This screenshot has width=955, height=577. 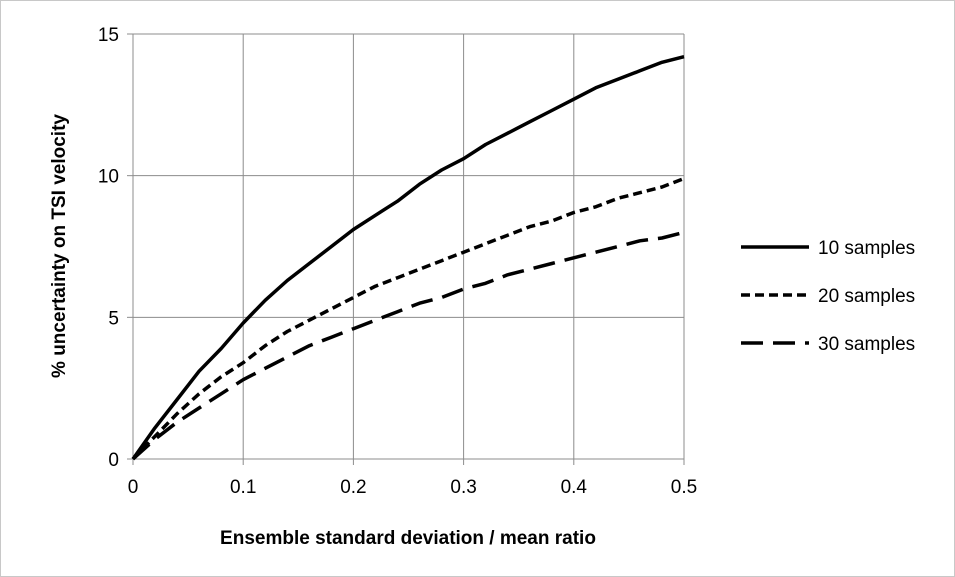 What do you see at coordinates (113, 460) in the screenshot?
I see `y-tick-label: 0` at bounding box center [113, 460].